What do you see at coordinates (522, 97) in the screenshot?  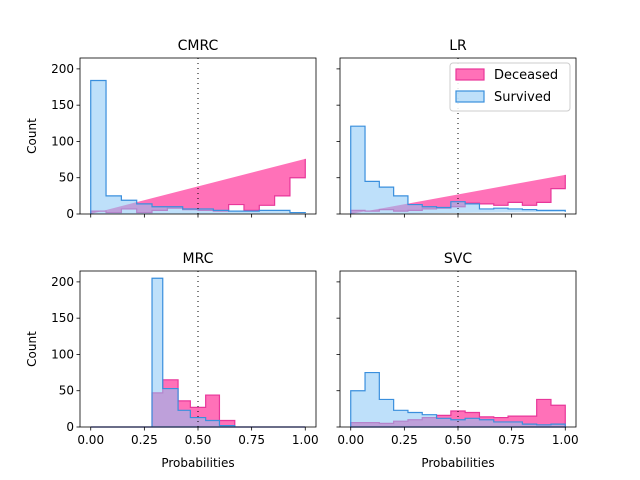 I see `legend-label-survived: Survived` at bounding box center [522, 97].